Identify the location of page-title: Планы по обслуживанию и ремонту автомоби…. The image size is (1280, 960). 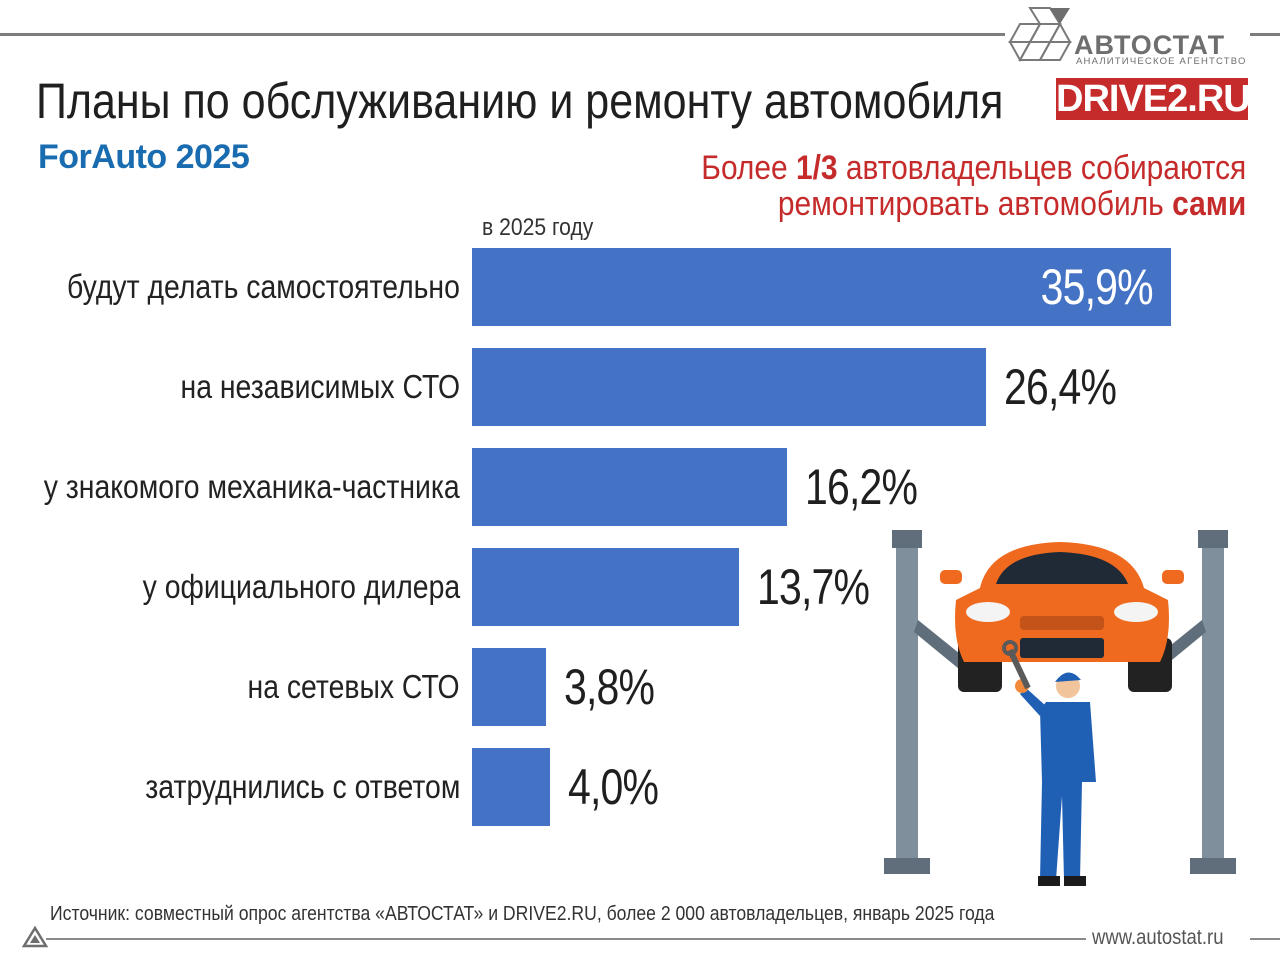
(520, 101).